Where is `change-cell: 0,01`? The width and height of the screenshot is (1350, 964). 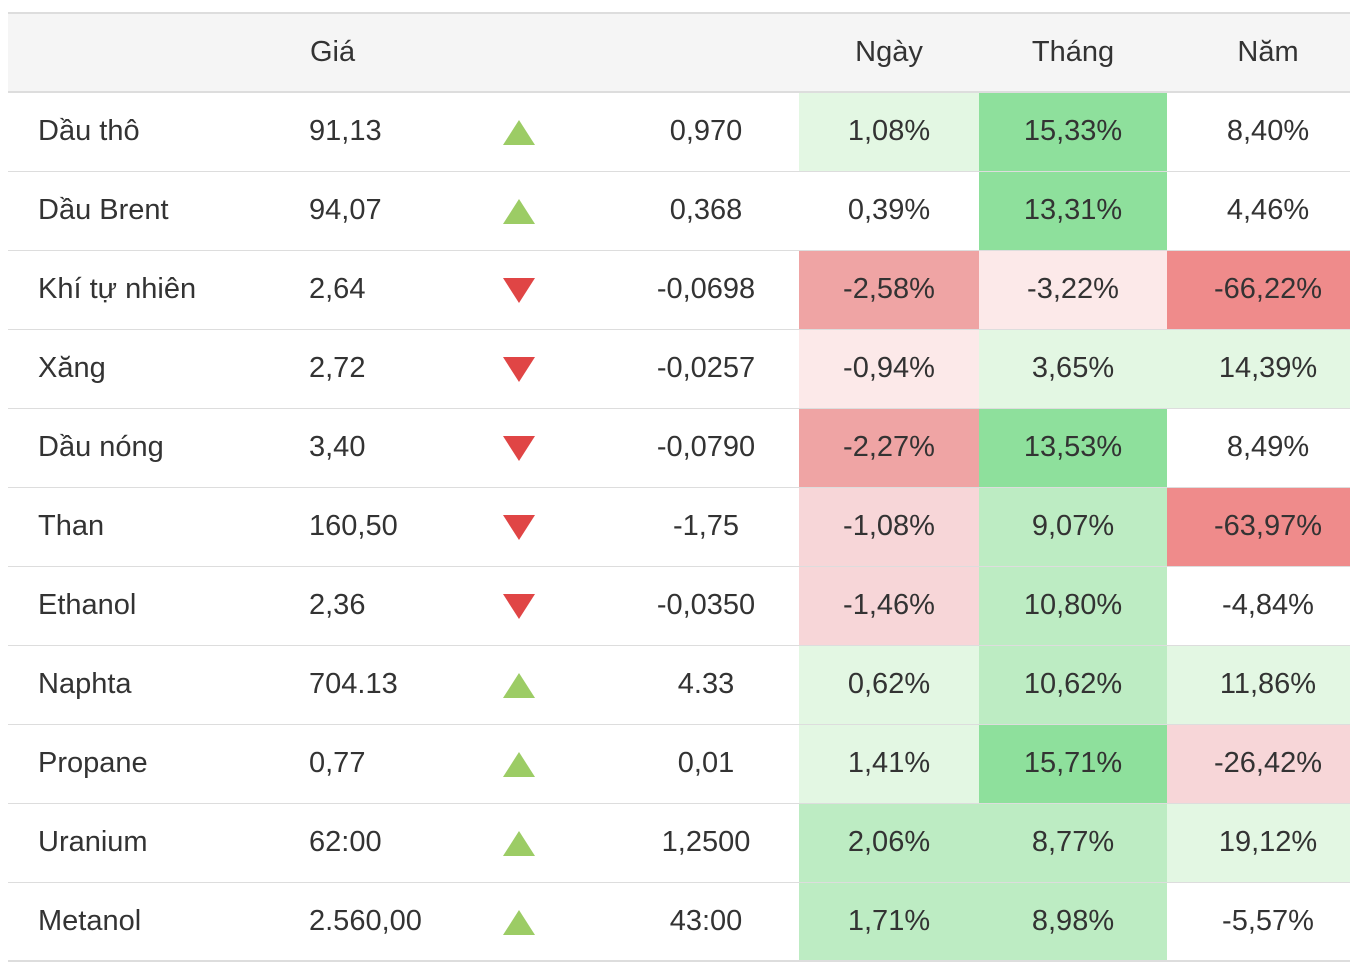 change-cell: 0,01 is located at coordinates (706, 764).